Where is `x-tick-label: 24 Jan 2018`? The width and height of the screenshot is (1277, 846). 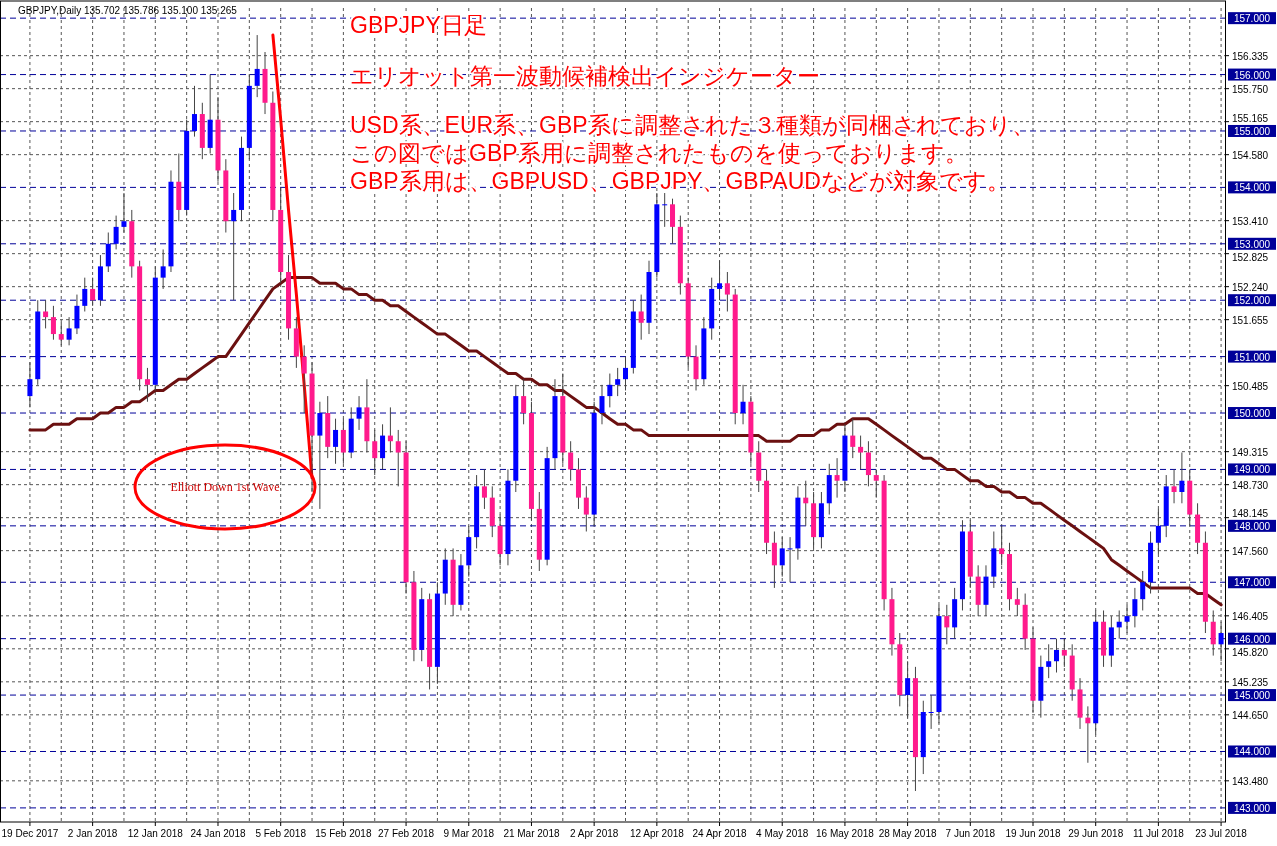 x-tick-label: 24 Jan 2018 is located at coordinates (218, 833).